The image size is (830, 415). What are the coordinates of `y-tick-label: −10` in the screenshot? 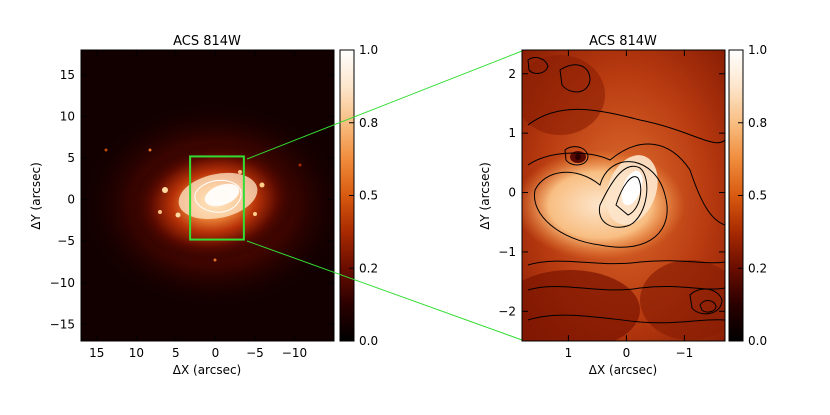 It's located at (62, 283).